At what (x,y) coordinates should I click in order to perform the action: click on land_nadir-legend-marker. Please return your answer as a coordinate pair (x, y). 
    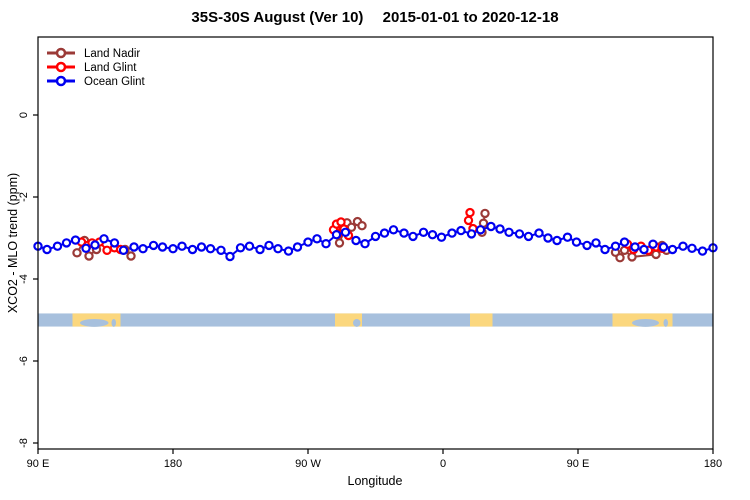
    Looking at the image, I should click on (61, 53).